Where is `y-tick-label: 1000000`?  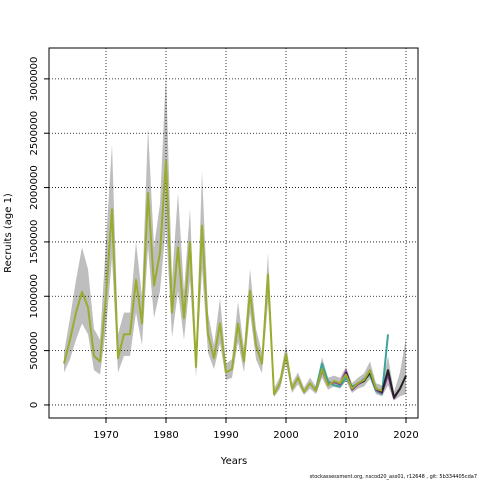
y-tick-label: 1000000 is located at coordinates (34, 296).